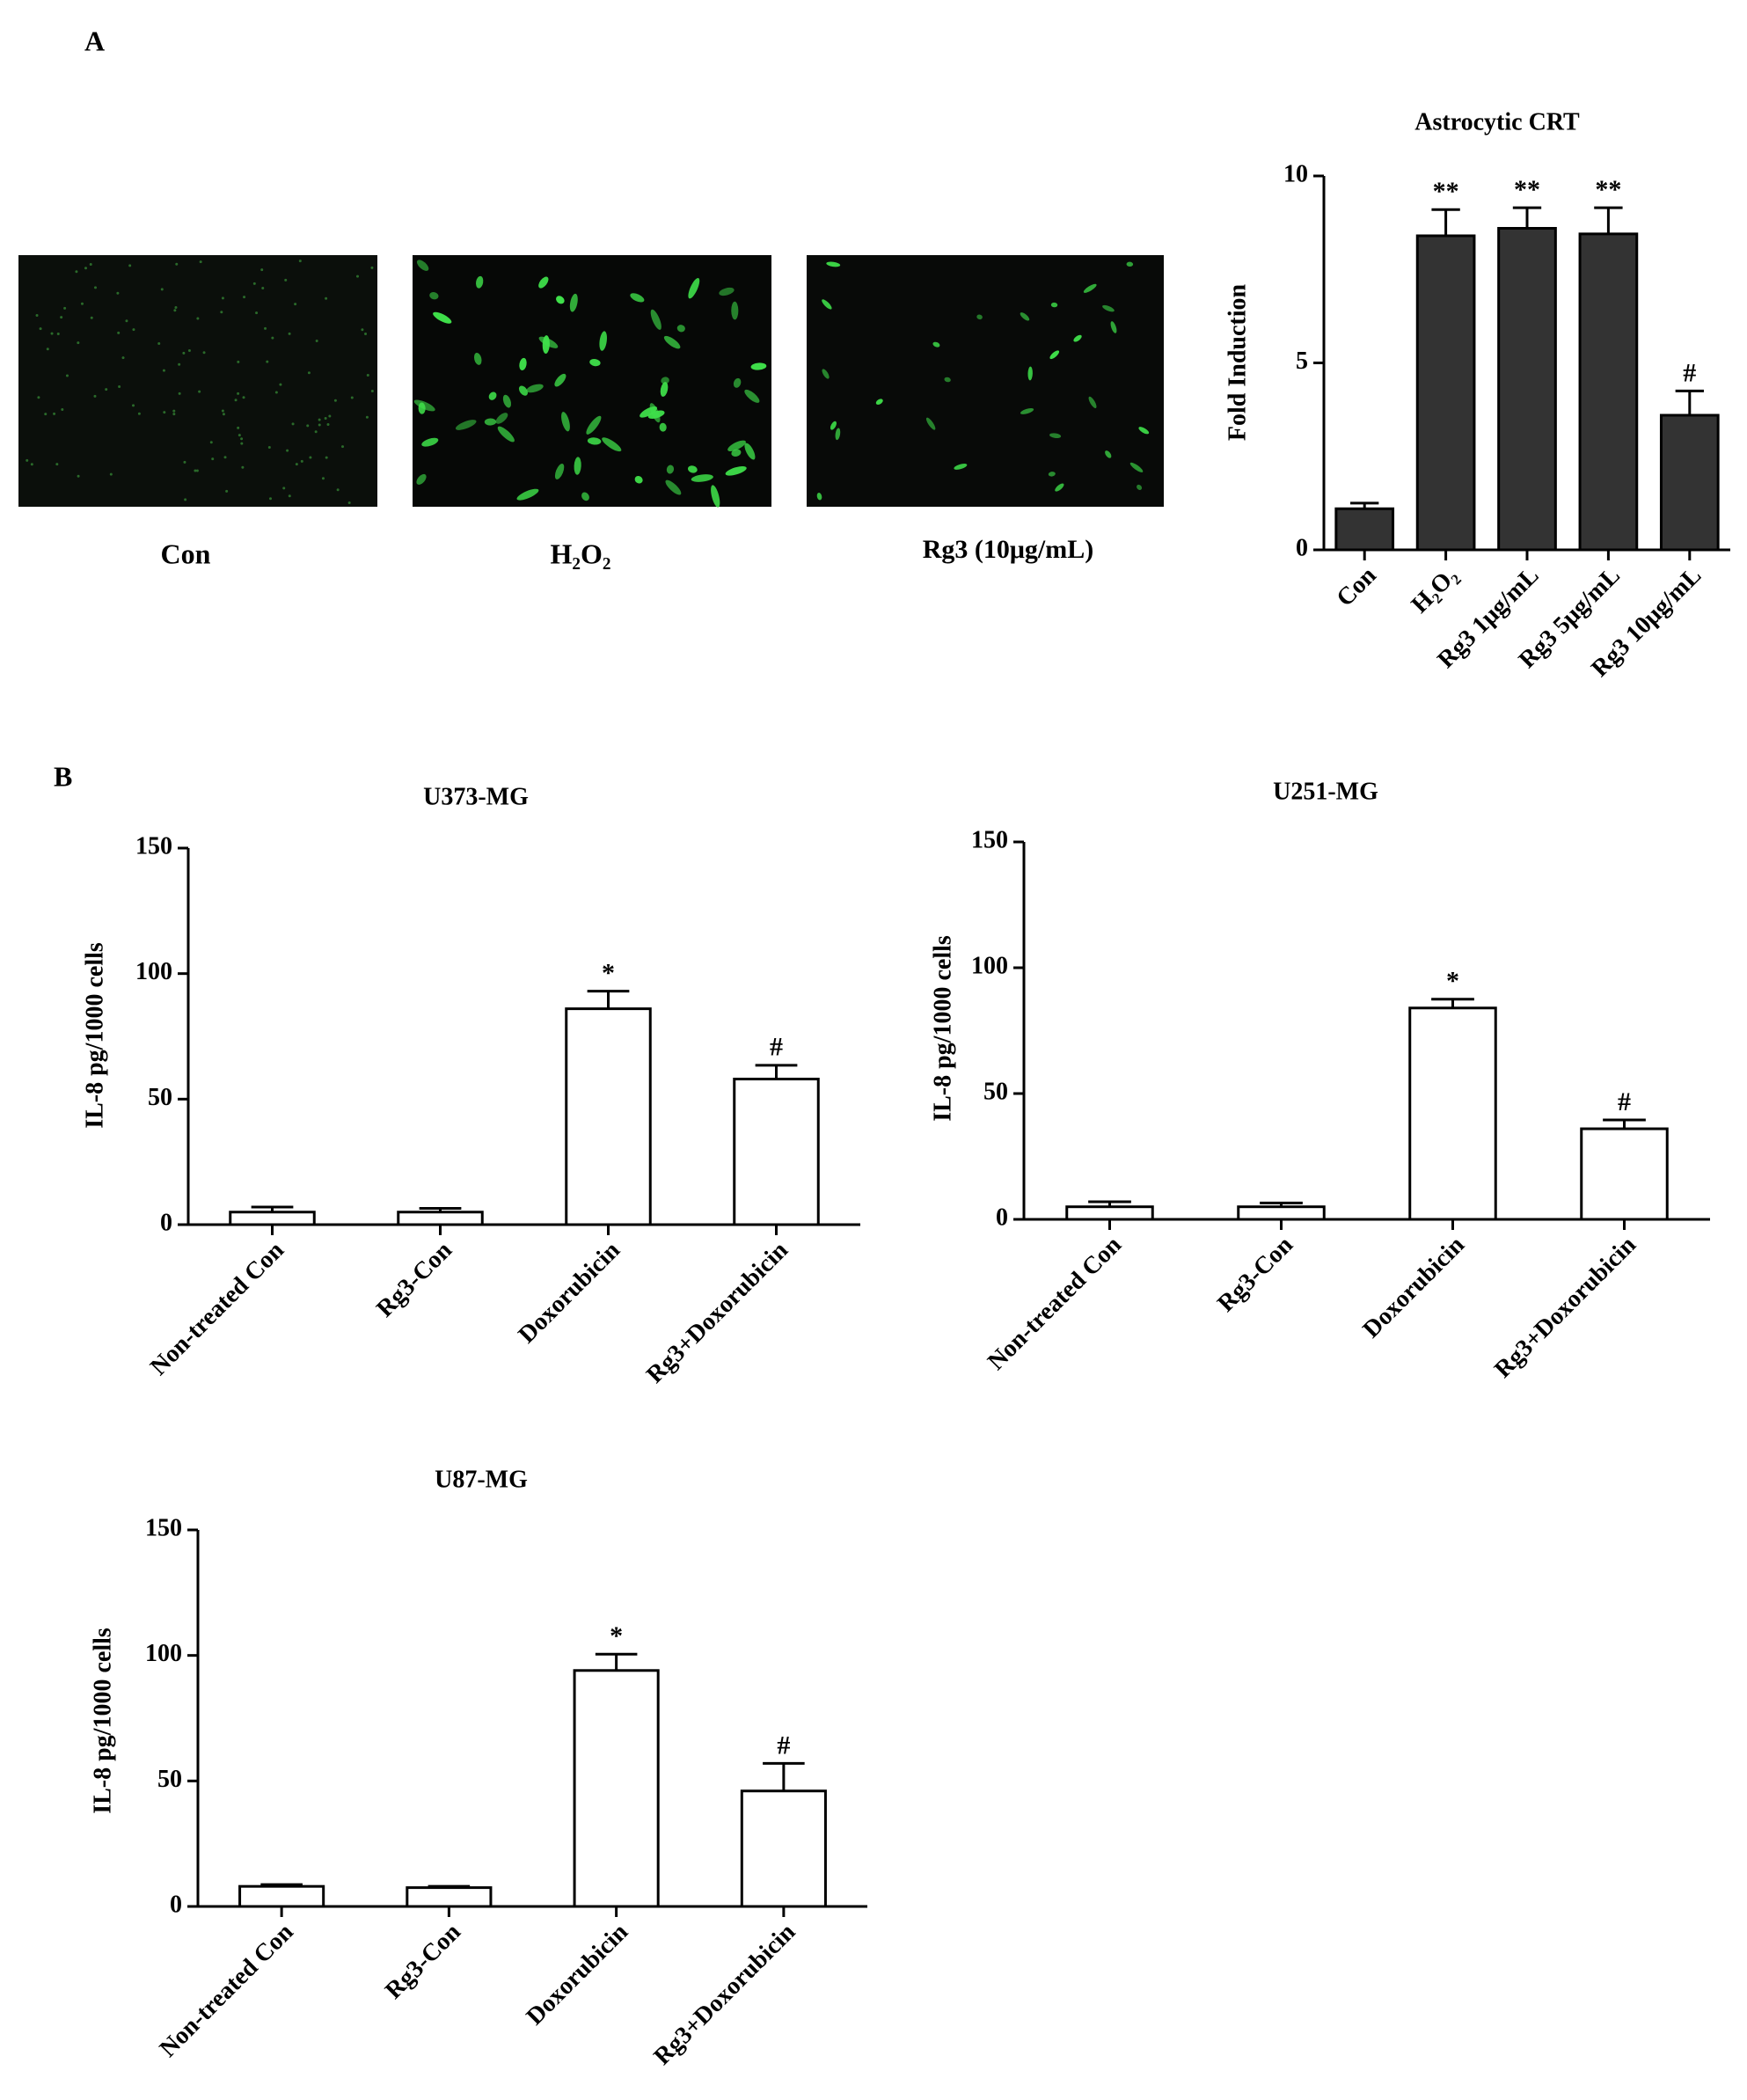  What do you see at coordinates (592, 381) in the screenshot?
I see `micrograph` at bounding box center [592, 381].